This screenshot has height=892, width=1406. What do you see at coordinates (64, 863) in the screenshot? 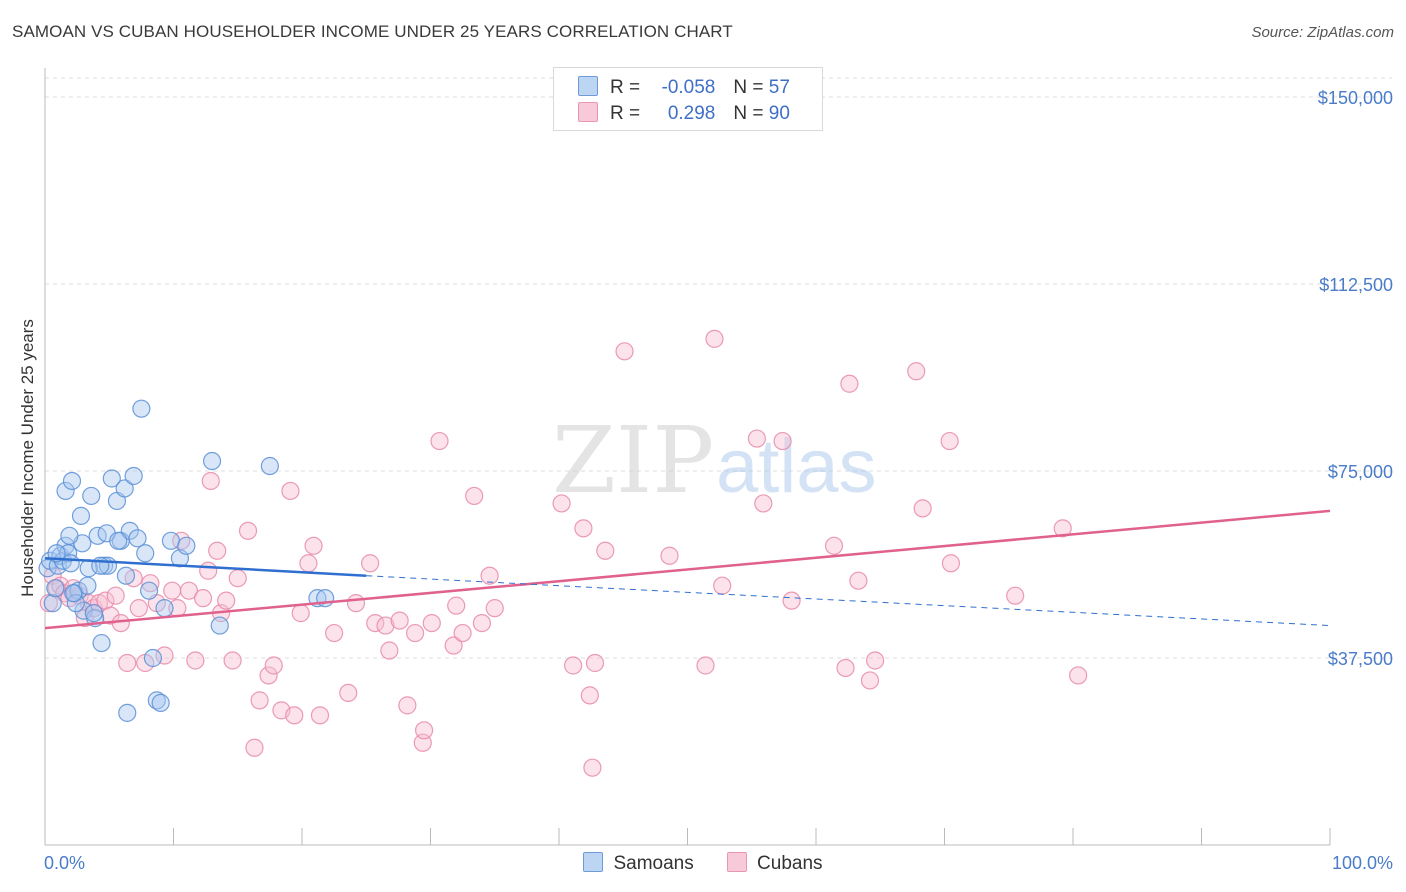
I see `x-tick-label: 0.0%` at bounding box center [64, 863].